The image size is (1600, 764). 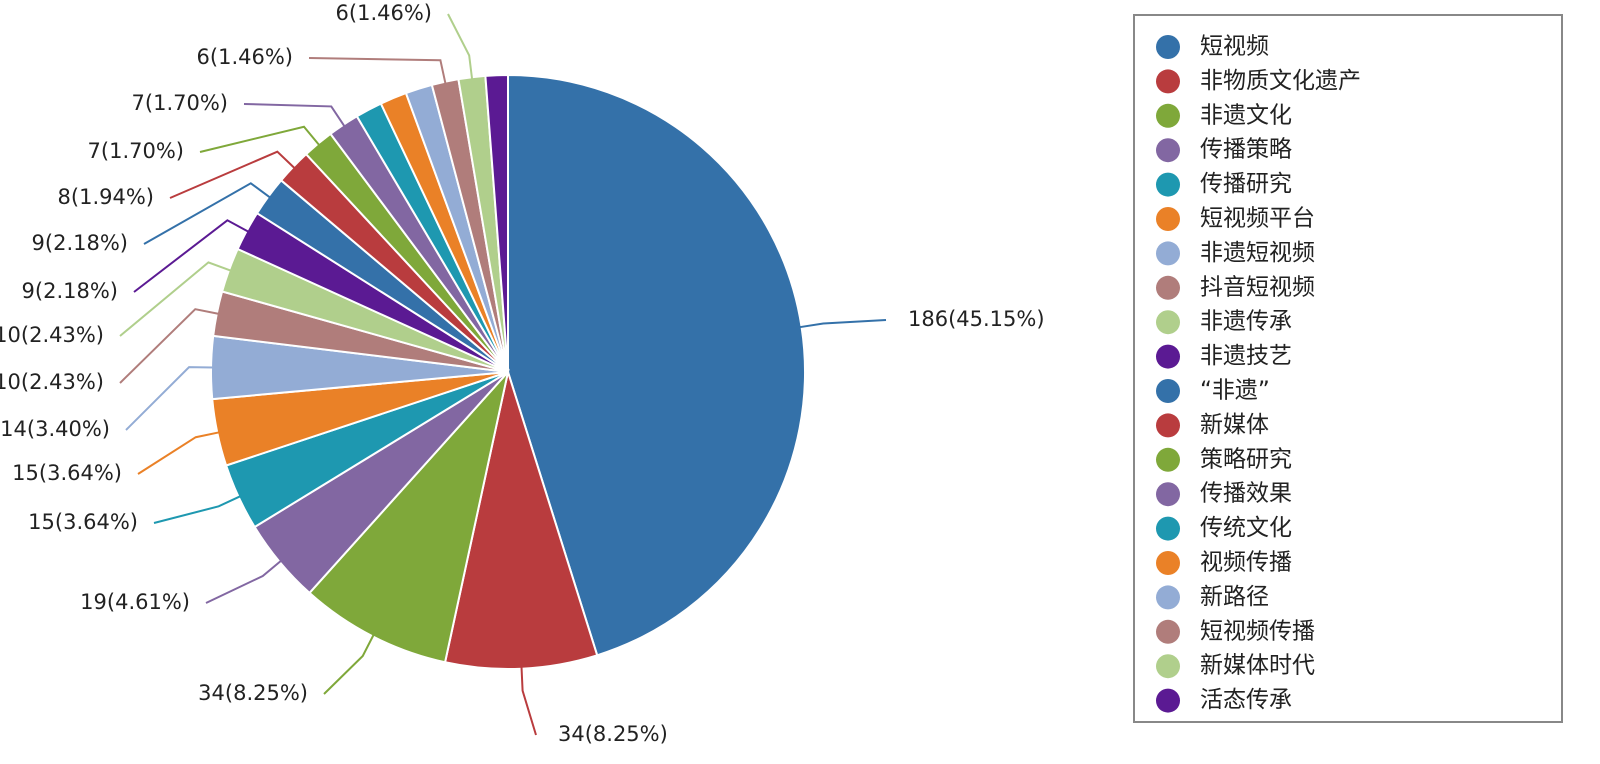 What do you see at coordinates (1257, 666) in the screenshot?
I see `legend-label: 新媒体时代` at bounding box center [1257, 666].